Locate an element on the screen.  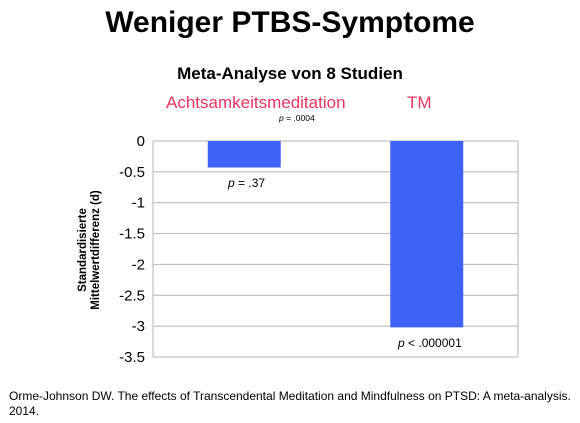
y-tick-label: 0 is located at coordinates (141, 141).